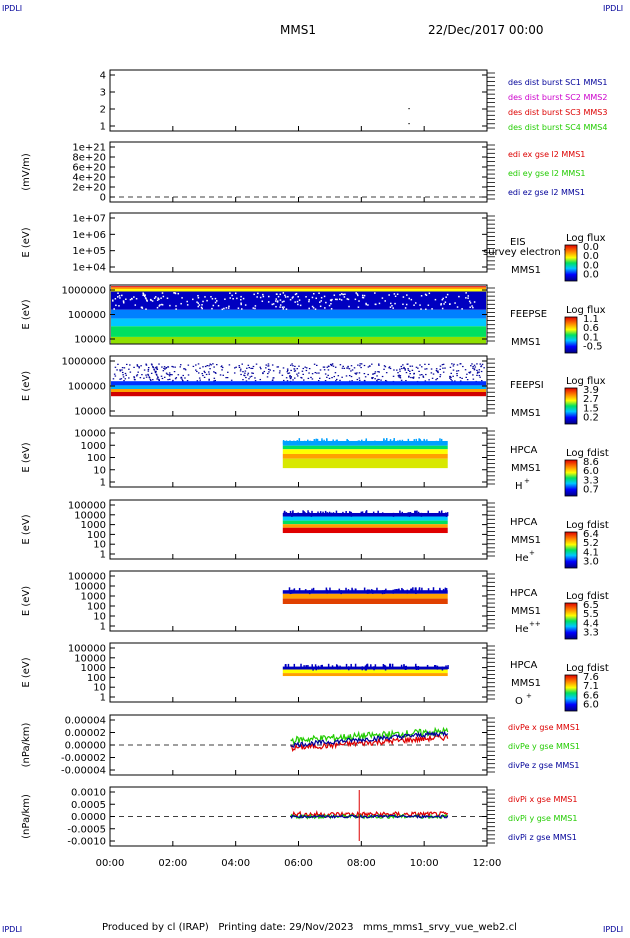 The width and height of the screenshot is (630, 938). What do you see at coordinates (298, 863) in the screenshot?
I see `x-tick-label-3: 06:00` at bounding box center [298, 863].